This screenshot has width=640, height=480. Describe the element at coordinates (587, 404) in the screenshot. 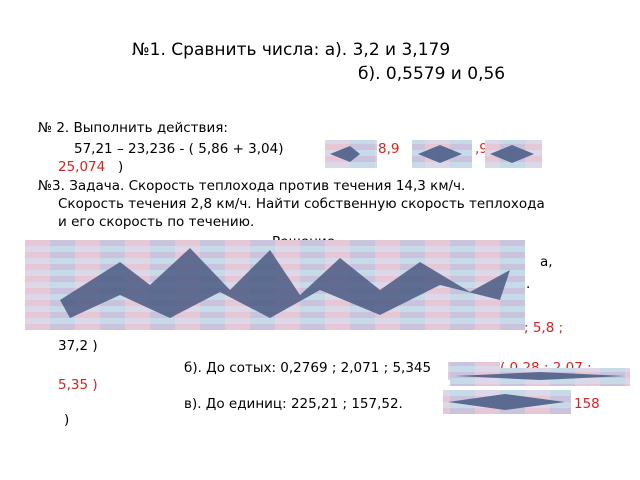

I see `answer: 158` at that location.